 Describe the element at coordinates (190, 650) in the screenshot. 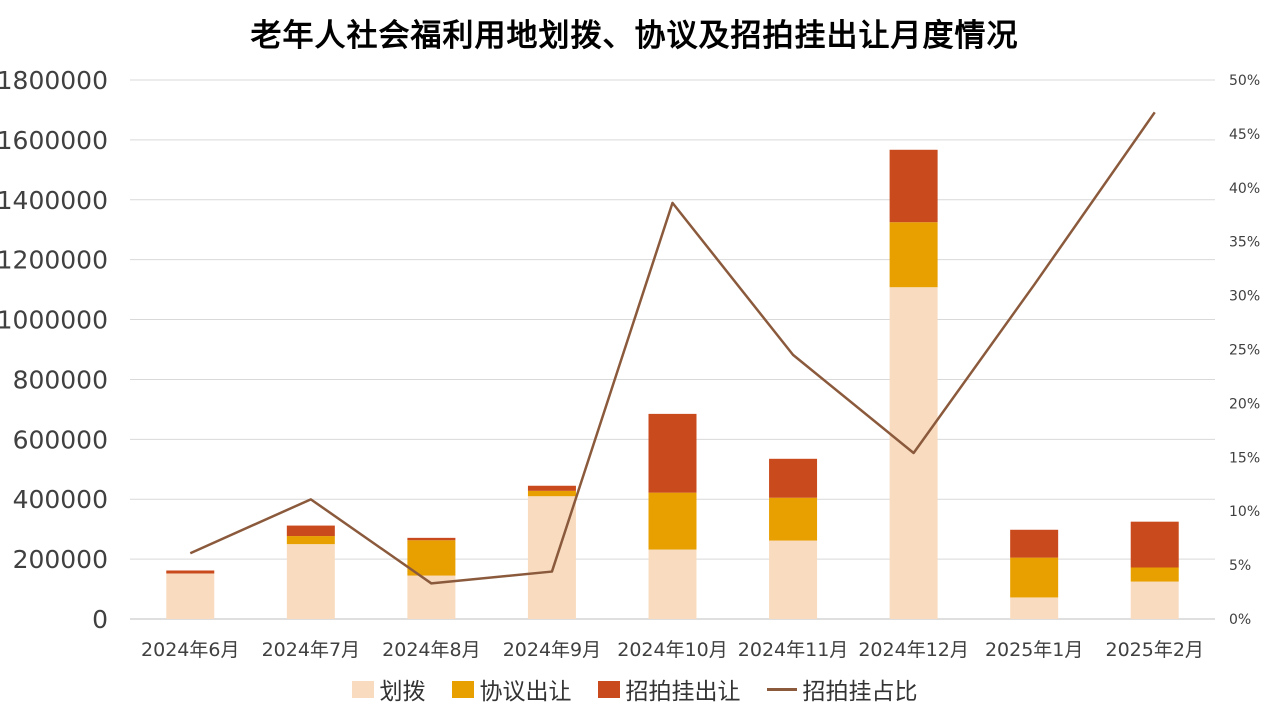

I see `x-tick-label: 2024年6月` at that location.